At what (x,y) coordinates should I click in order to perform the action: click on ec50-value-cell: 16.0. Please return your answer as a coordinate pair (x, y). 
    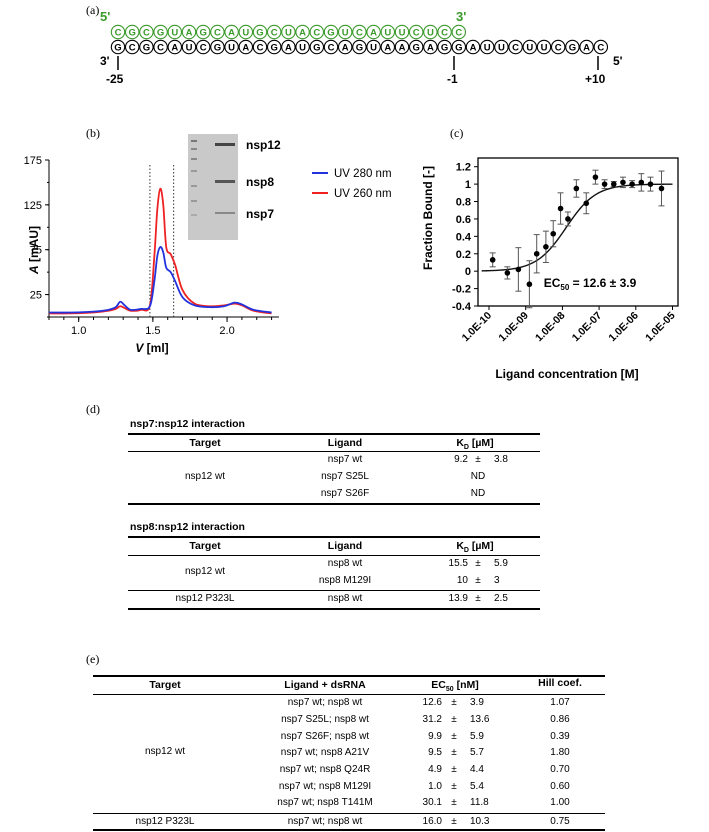
    Looking at the image, I should click on (432, 821).